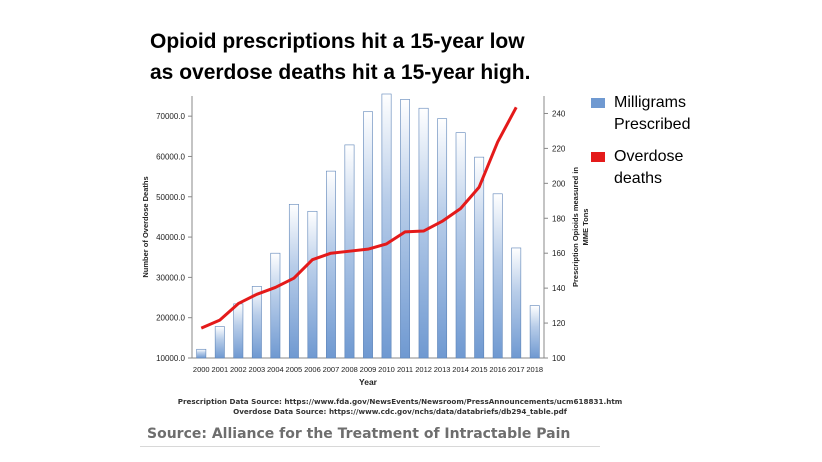 The width and height of the screenshot is (822, 462). Describe the element at coordinates (688, 168) in the screenshot. I see `legend-item-deaths: Overdose deaths` at that location.